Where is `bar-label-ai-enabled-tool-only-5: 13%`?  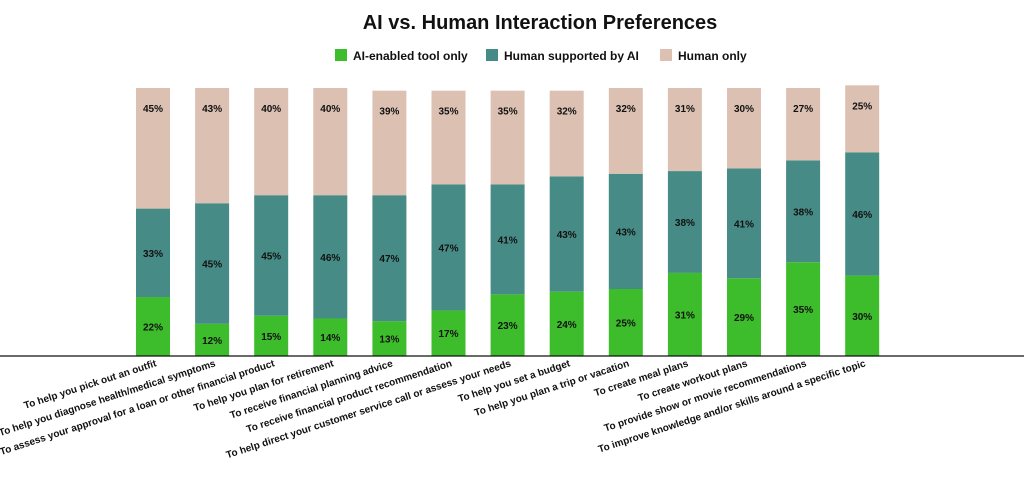
bar-label-ai-enabled-tool-only-5: 13% is located at coordinates (389, 340).